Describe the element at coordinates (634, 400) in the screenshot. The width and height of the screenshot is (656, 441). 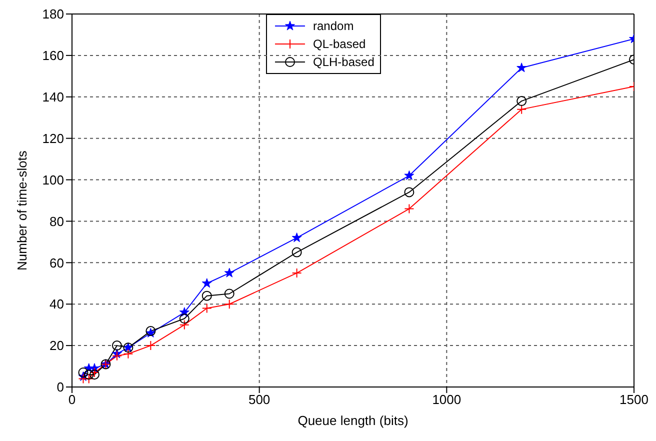
I see `x-tick-label: 1500` at that location.